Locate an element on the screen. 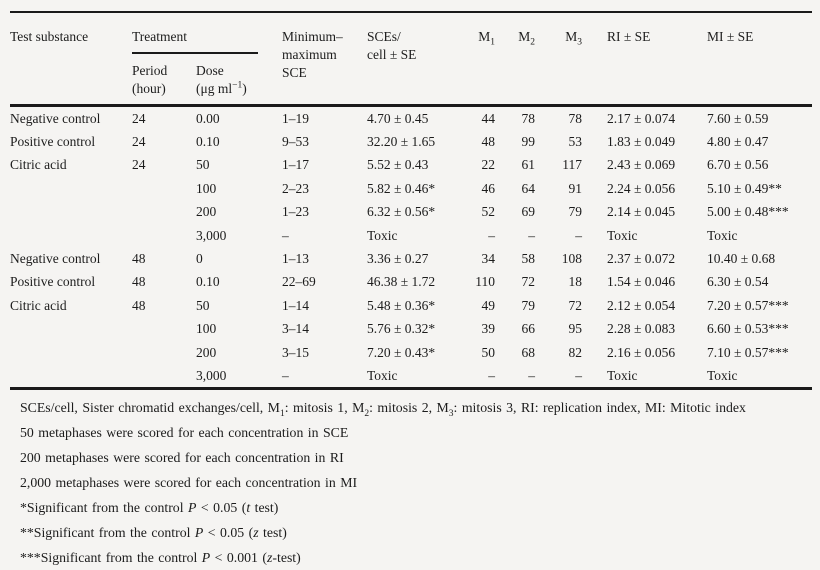  cell-min-max-sce: 22–69 is located at coordinates (299, 282).